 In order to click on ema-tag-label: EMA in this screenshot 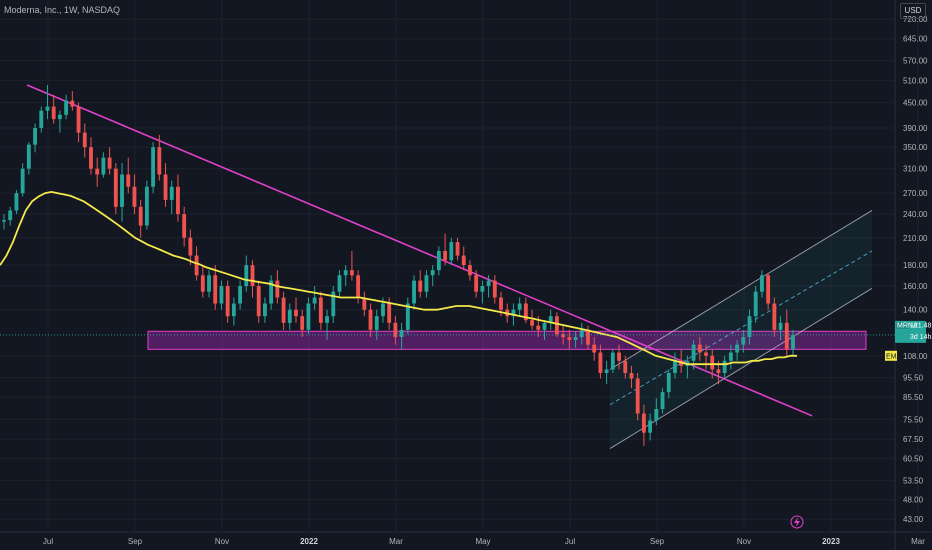, I will do `click(894, 356)`.